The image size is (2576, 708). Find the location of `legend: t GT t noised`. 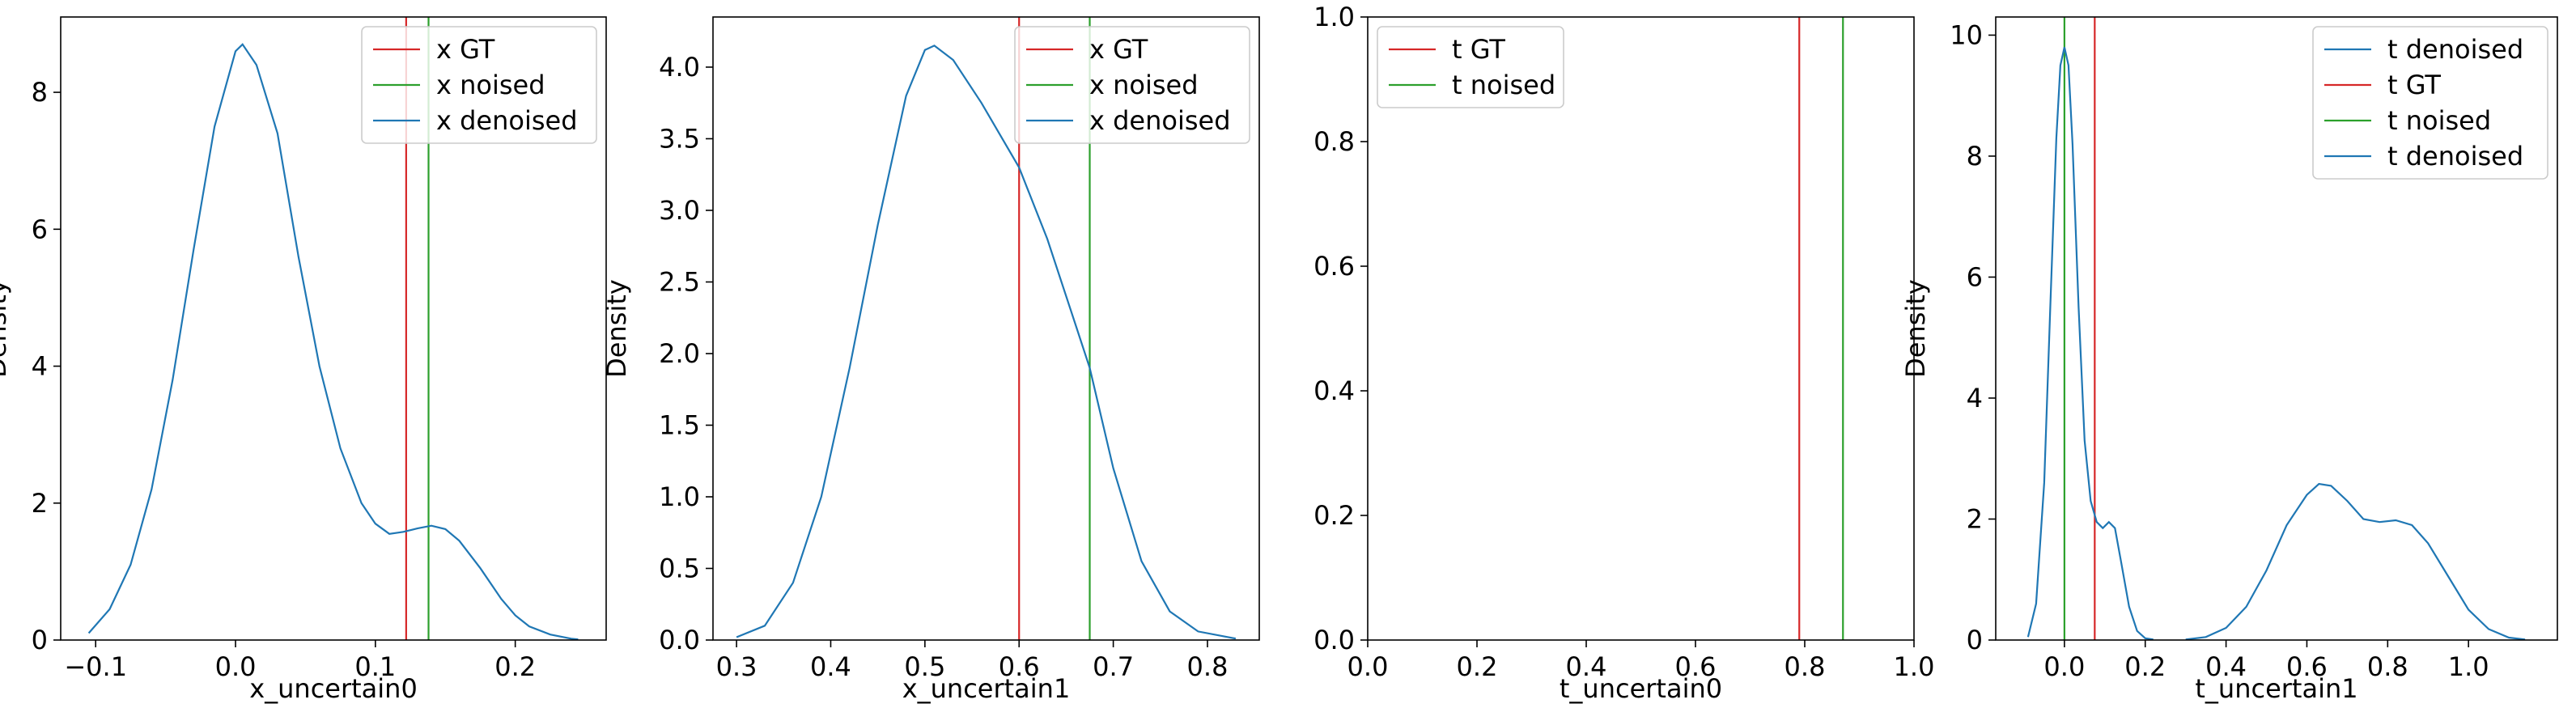

legend: t GT t noised is located at coordinates (1470, 67).